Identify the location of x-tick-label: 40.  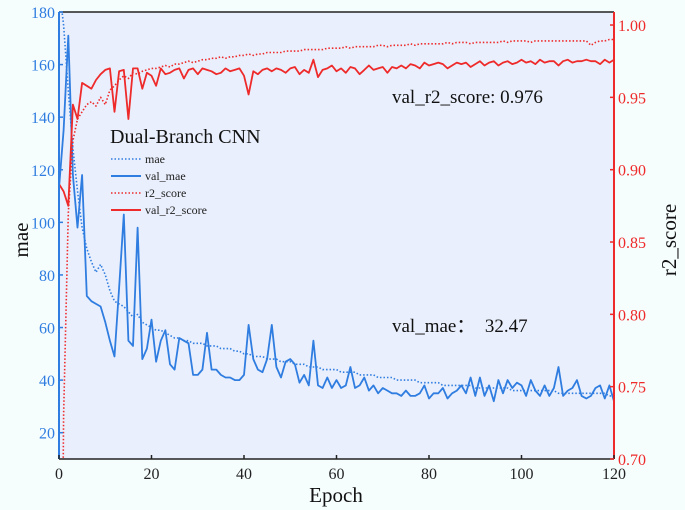
(244, 474).